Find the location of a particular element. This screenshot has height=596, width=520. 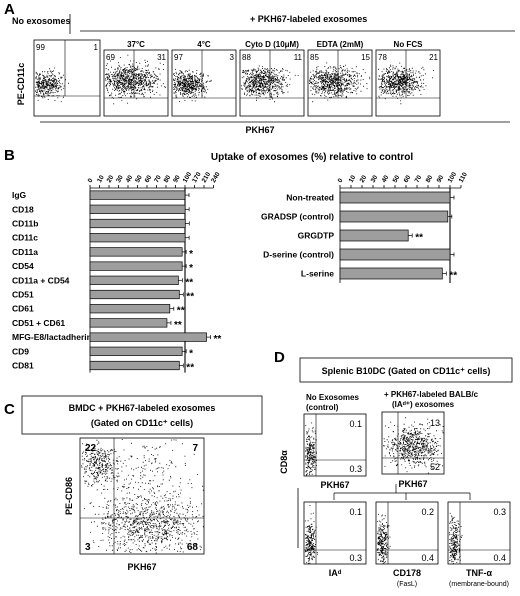

panel-letter-c: C is located at coordinates (9, 409).